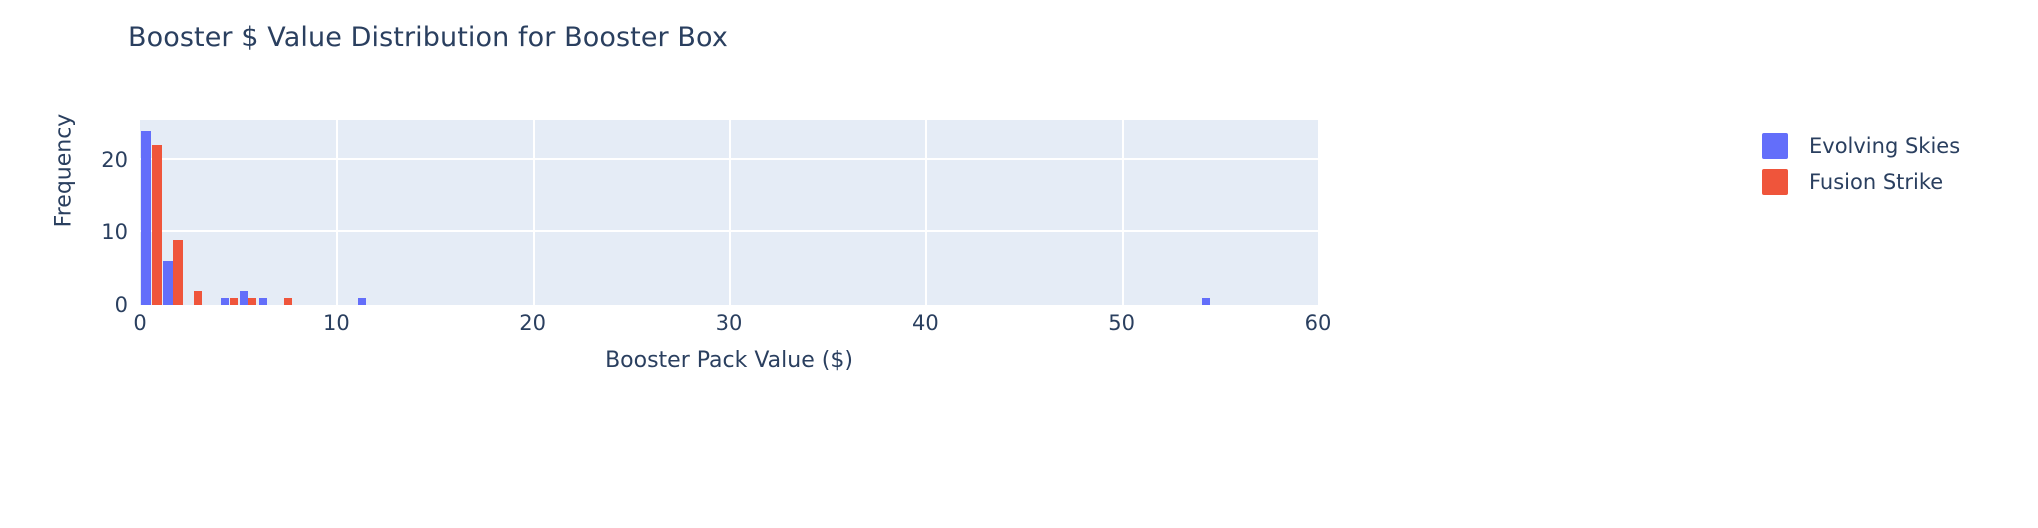 The image size is (2038, 528). Describe the element at coordinates (205, 305) in the screenshot. I see `y-tick-mark` at that location.